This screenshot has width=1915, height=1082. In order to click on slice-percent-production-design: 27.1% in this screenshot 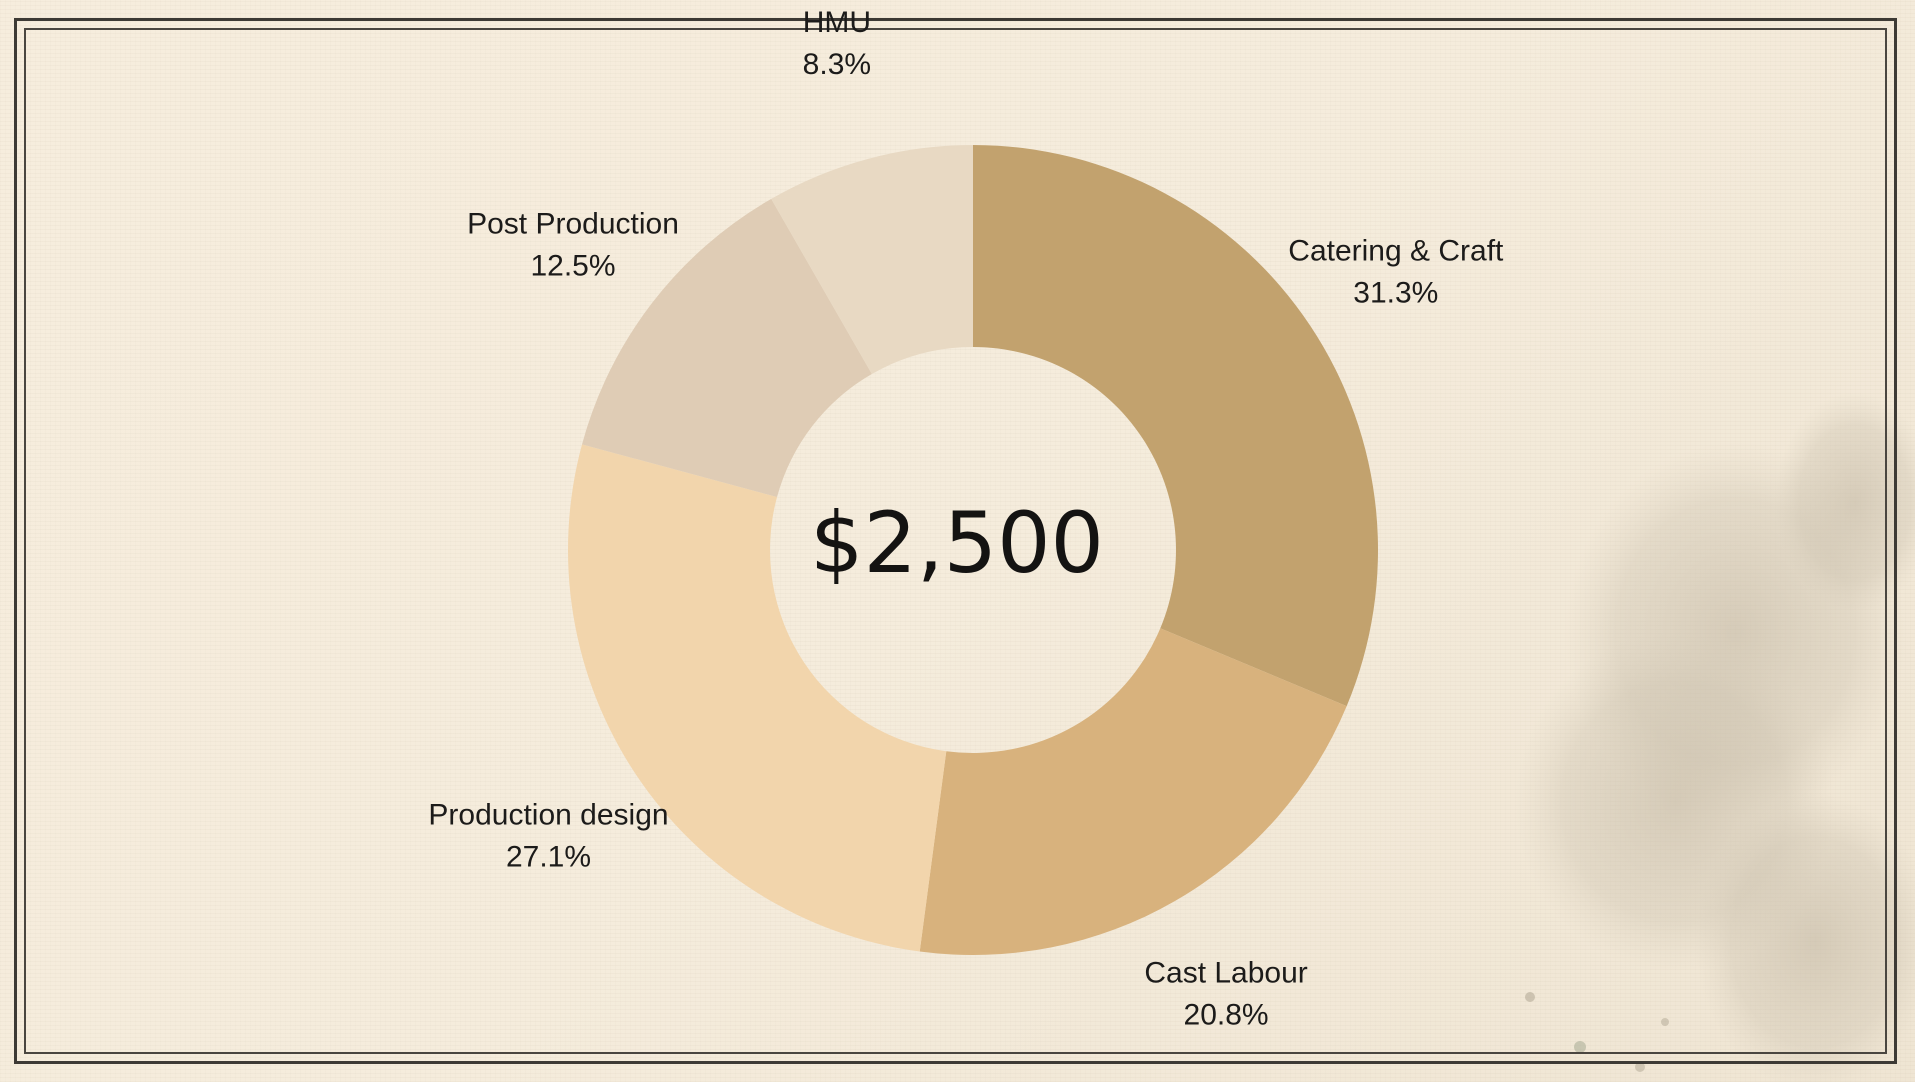, I will do `click(548, 857)`.